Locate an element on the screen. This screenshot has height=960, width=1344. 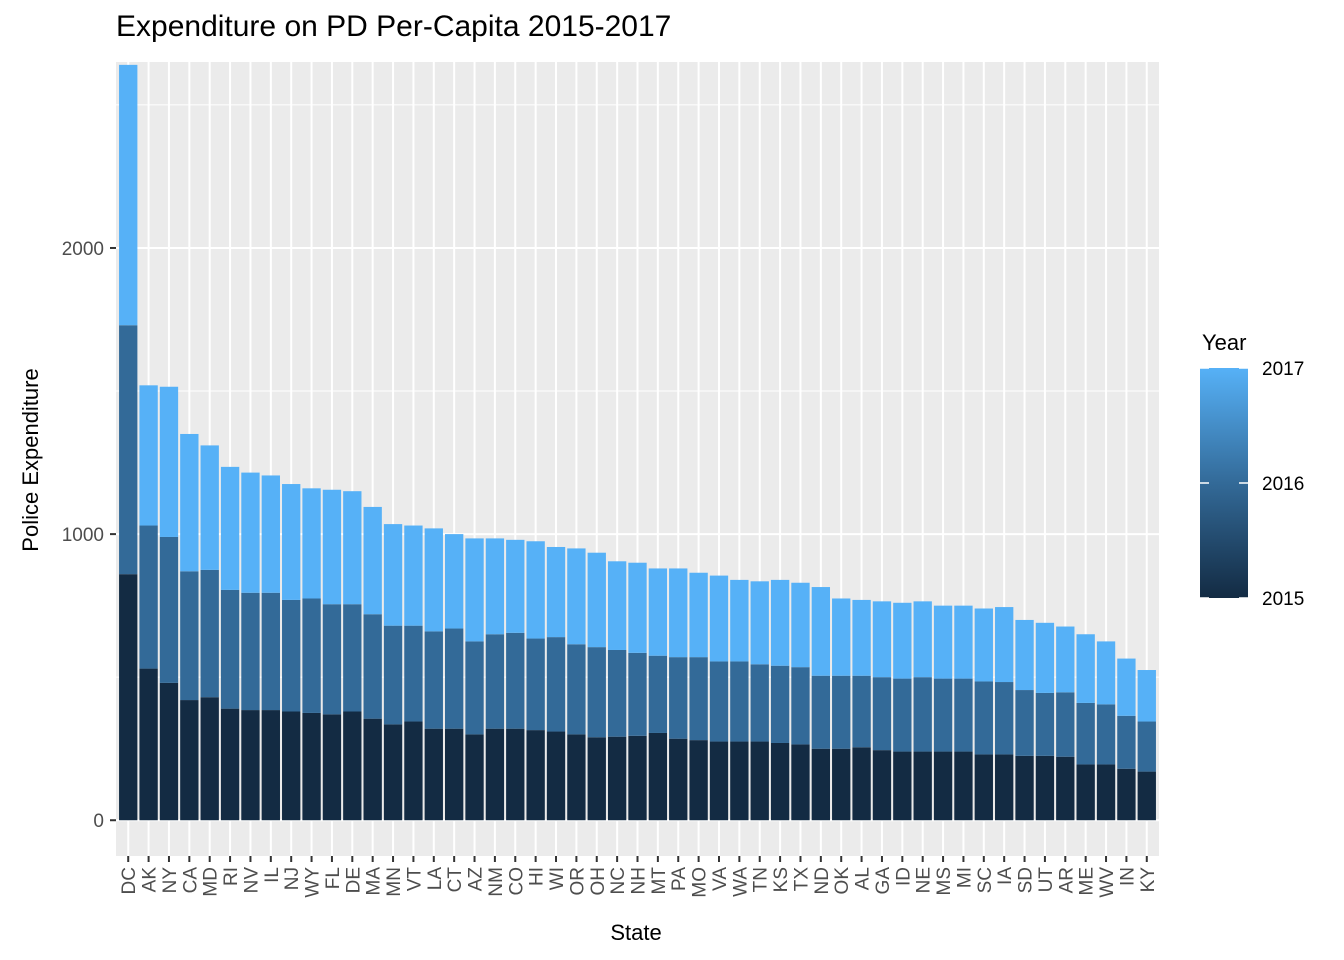
x-tick-label-SC: SC is located at coordinates (985, 880).